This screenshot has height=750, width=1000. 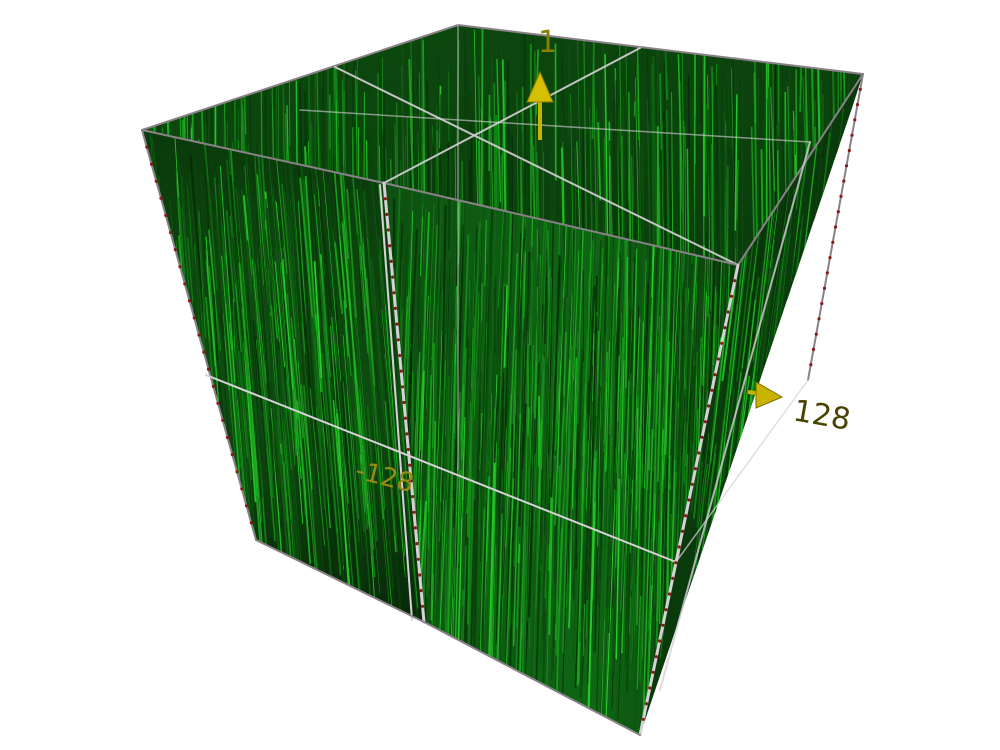 I want to click on x-axis-arrow, so click(x=765, y=395).